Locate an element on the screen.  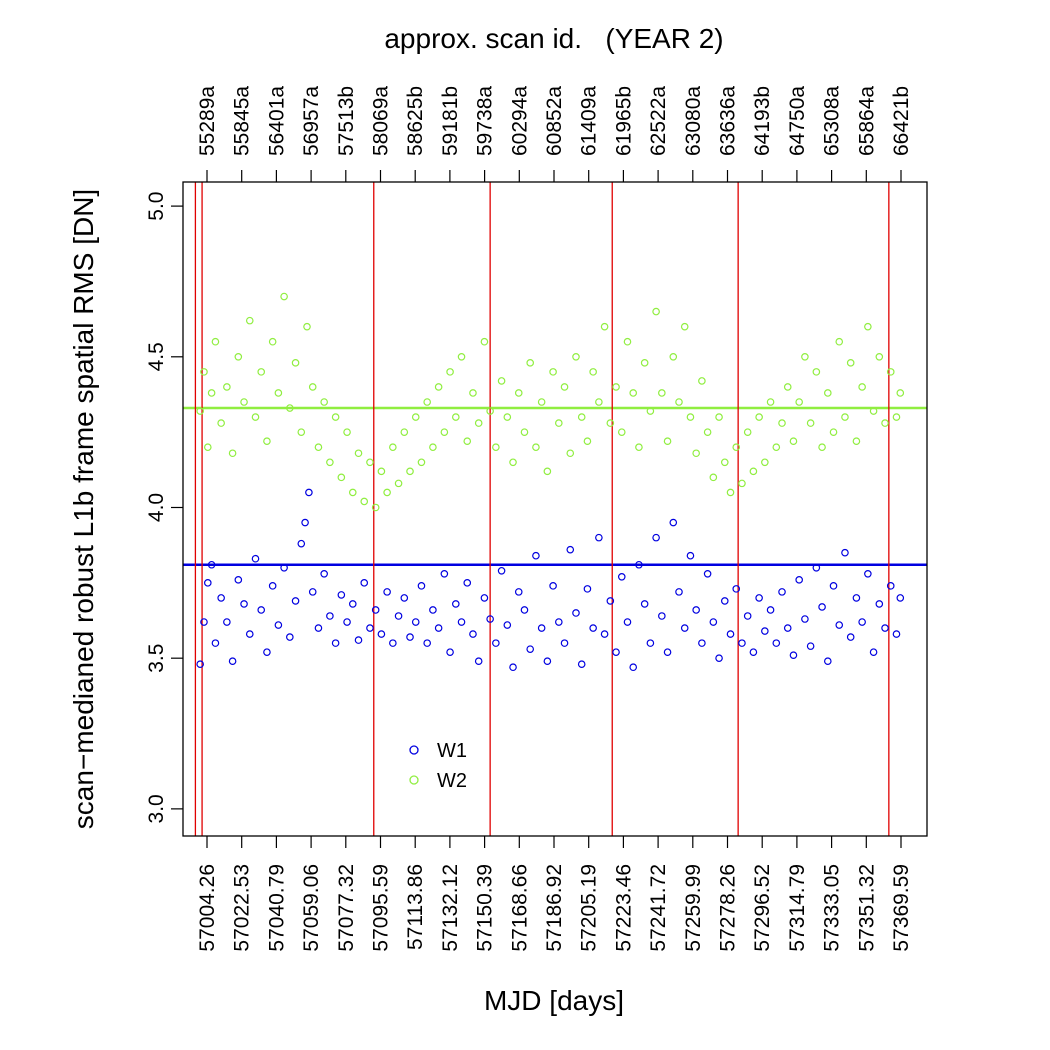
top-tick-label: 65308a is located at coordinates (832, 121).